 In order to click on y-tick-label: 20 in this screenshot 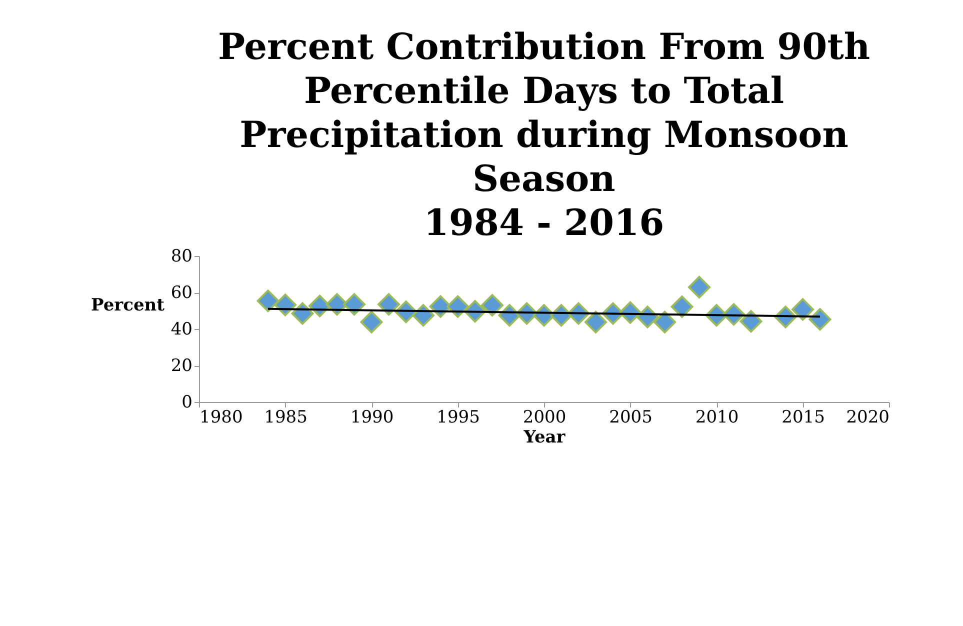, I will do `click(181, 366)`.